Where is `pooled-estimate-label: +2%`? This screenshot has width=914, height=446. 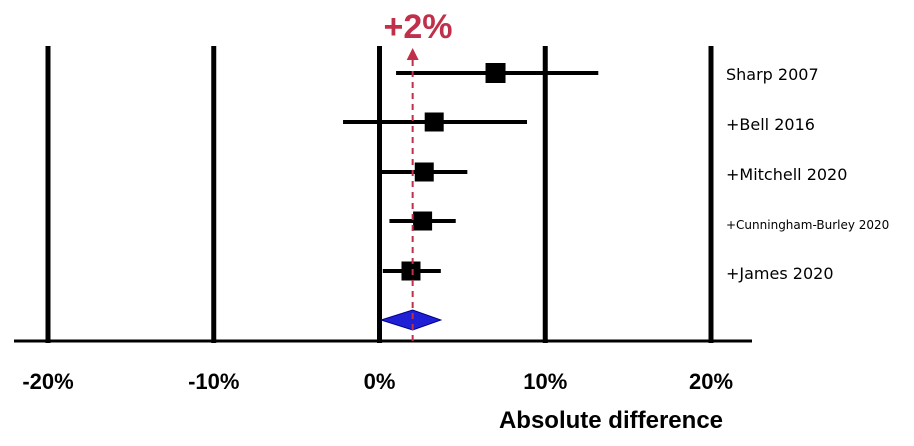
pooled-estimate-label: +2% is located at coordinates (418, 27).